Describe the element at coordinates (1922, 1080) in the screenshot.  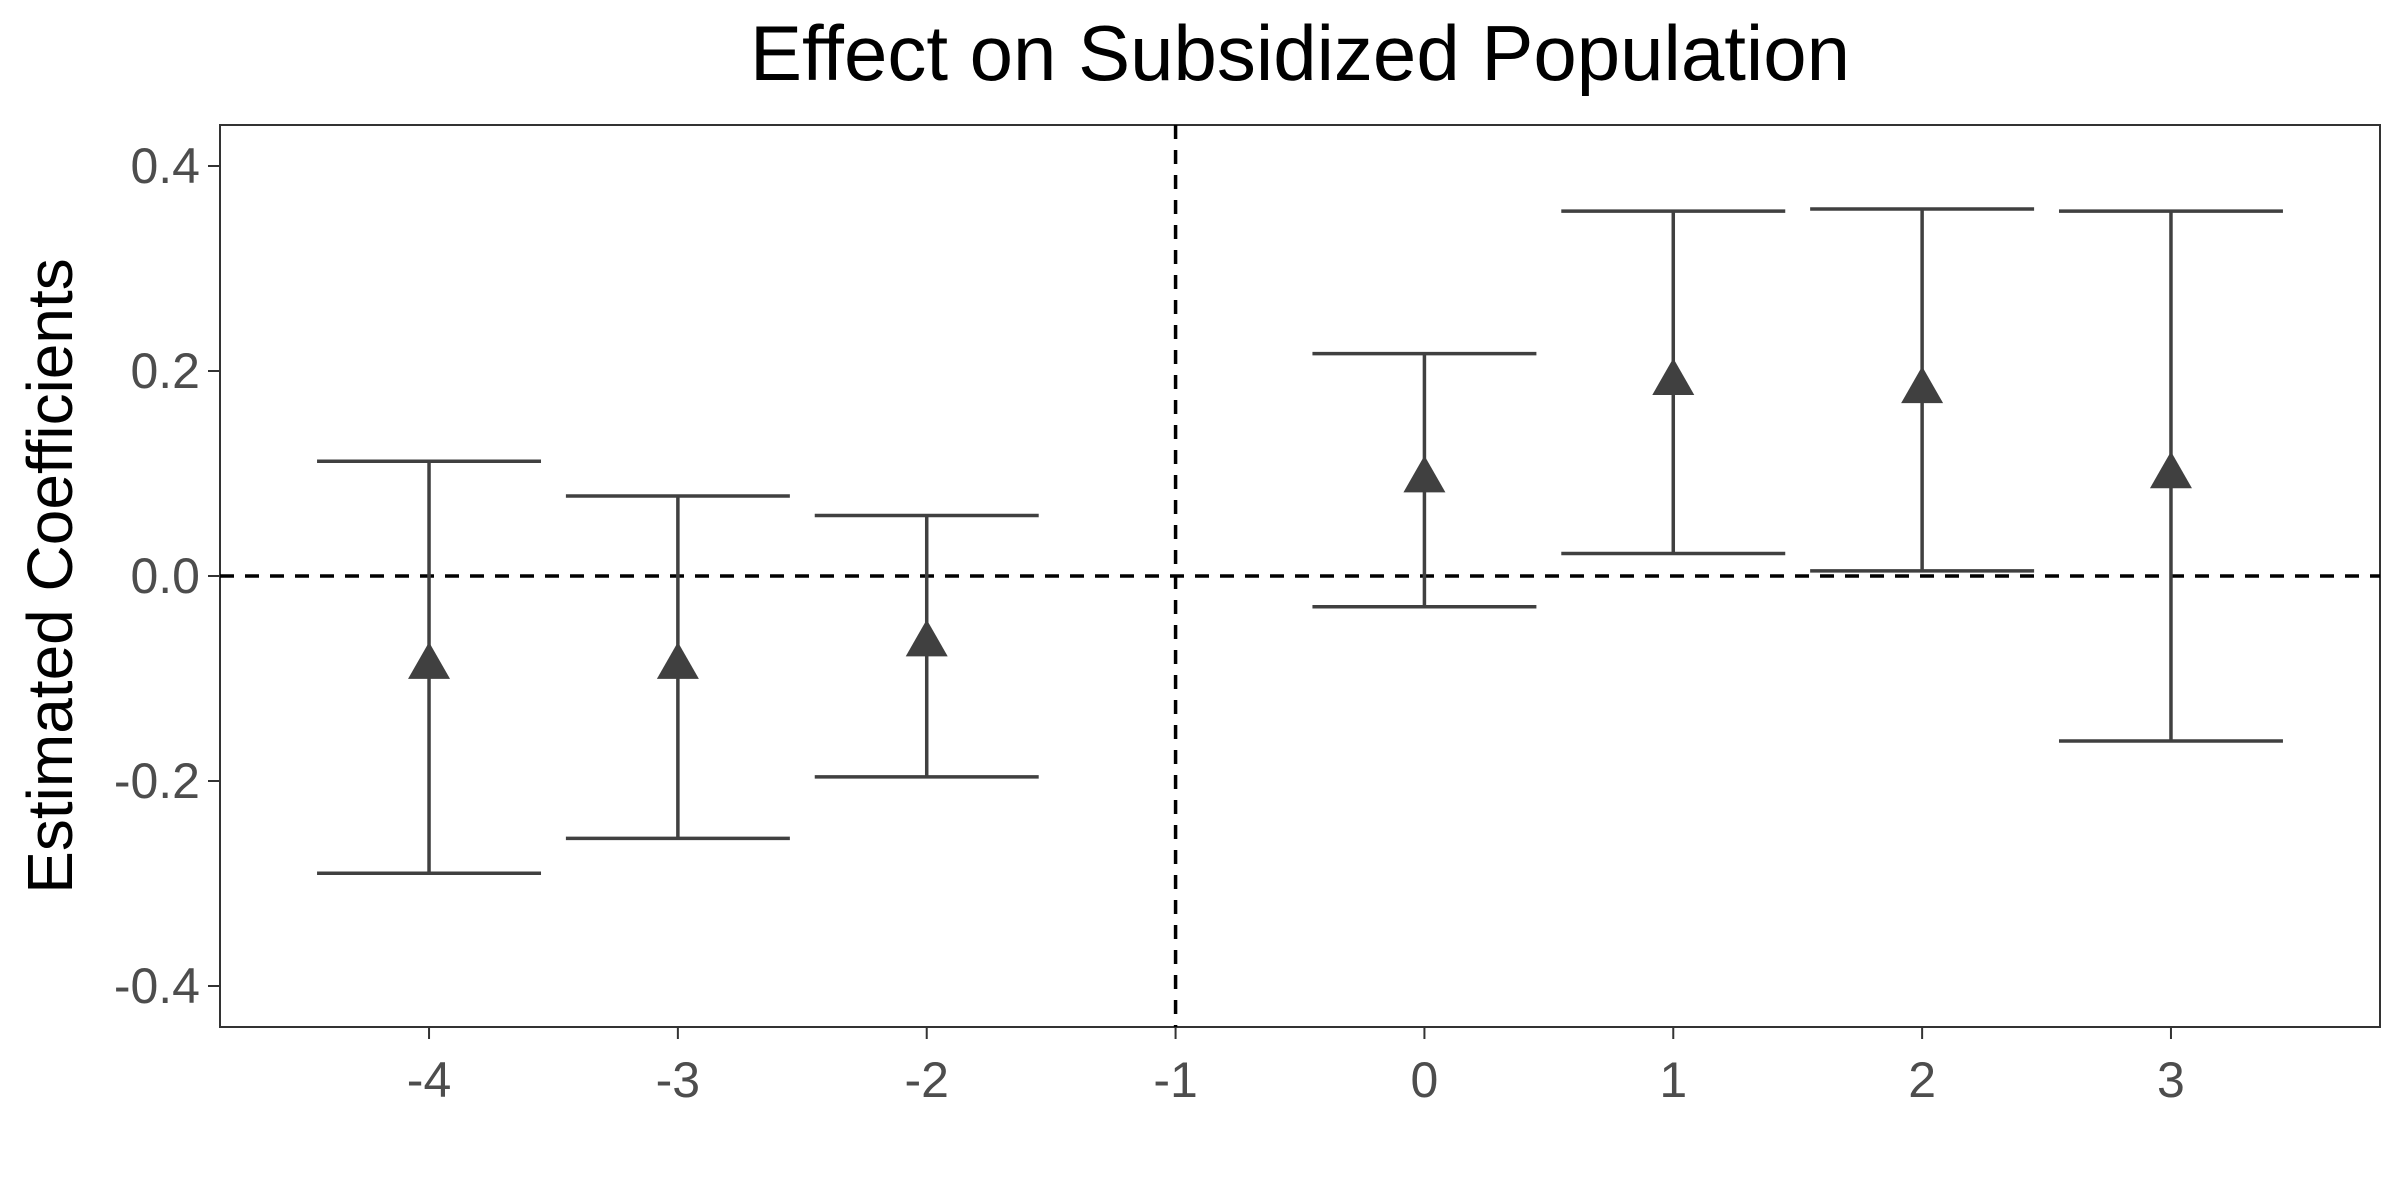
I see `x-tick-label-6: 2` at that location.